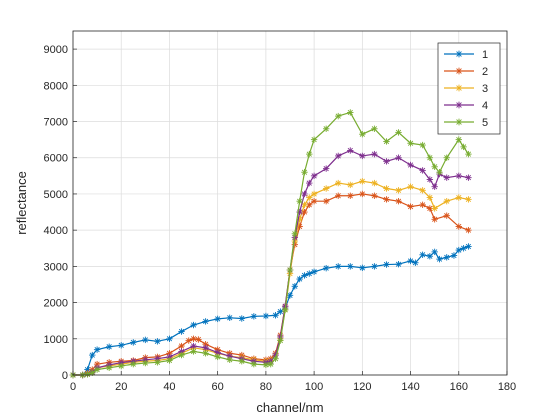 The height and width of the screenshot is (420, 560). What do you see at coordinates (56, 159) in the screenshot?
I see `y-tick-label: 6000` at bounding box center [56, 159].